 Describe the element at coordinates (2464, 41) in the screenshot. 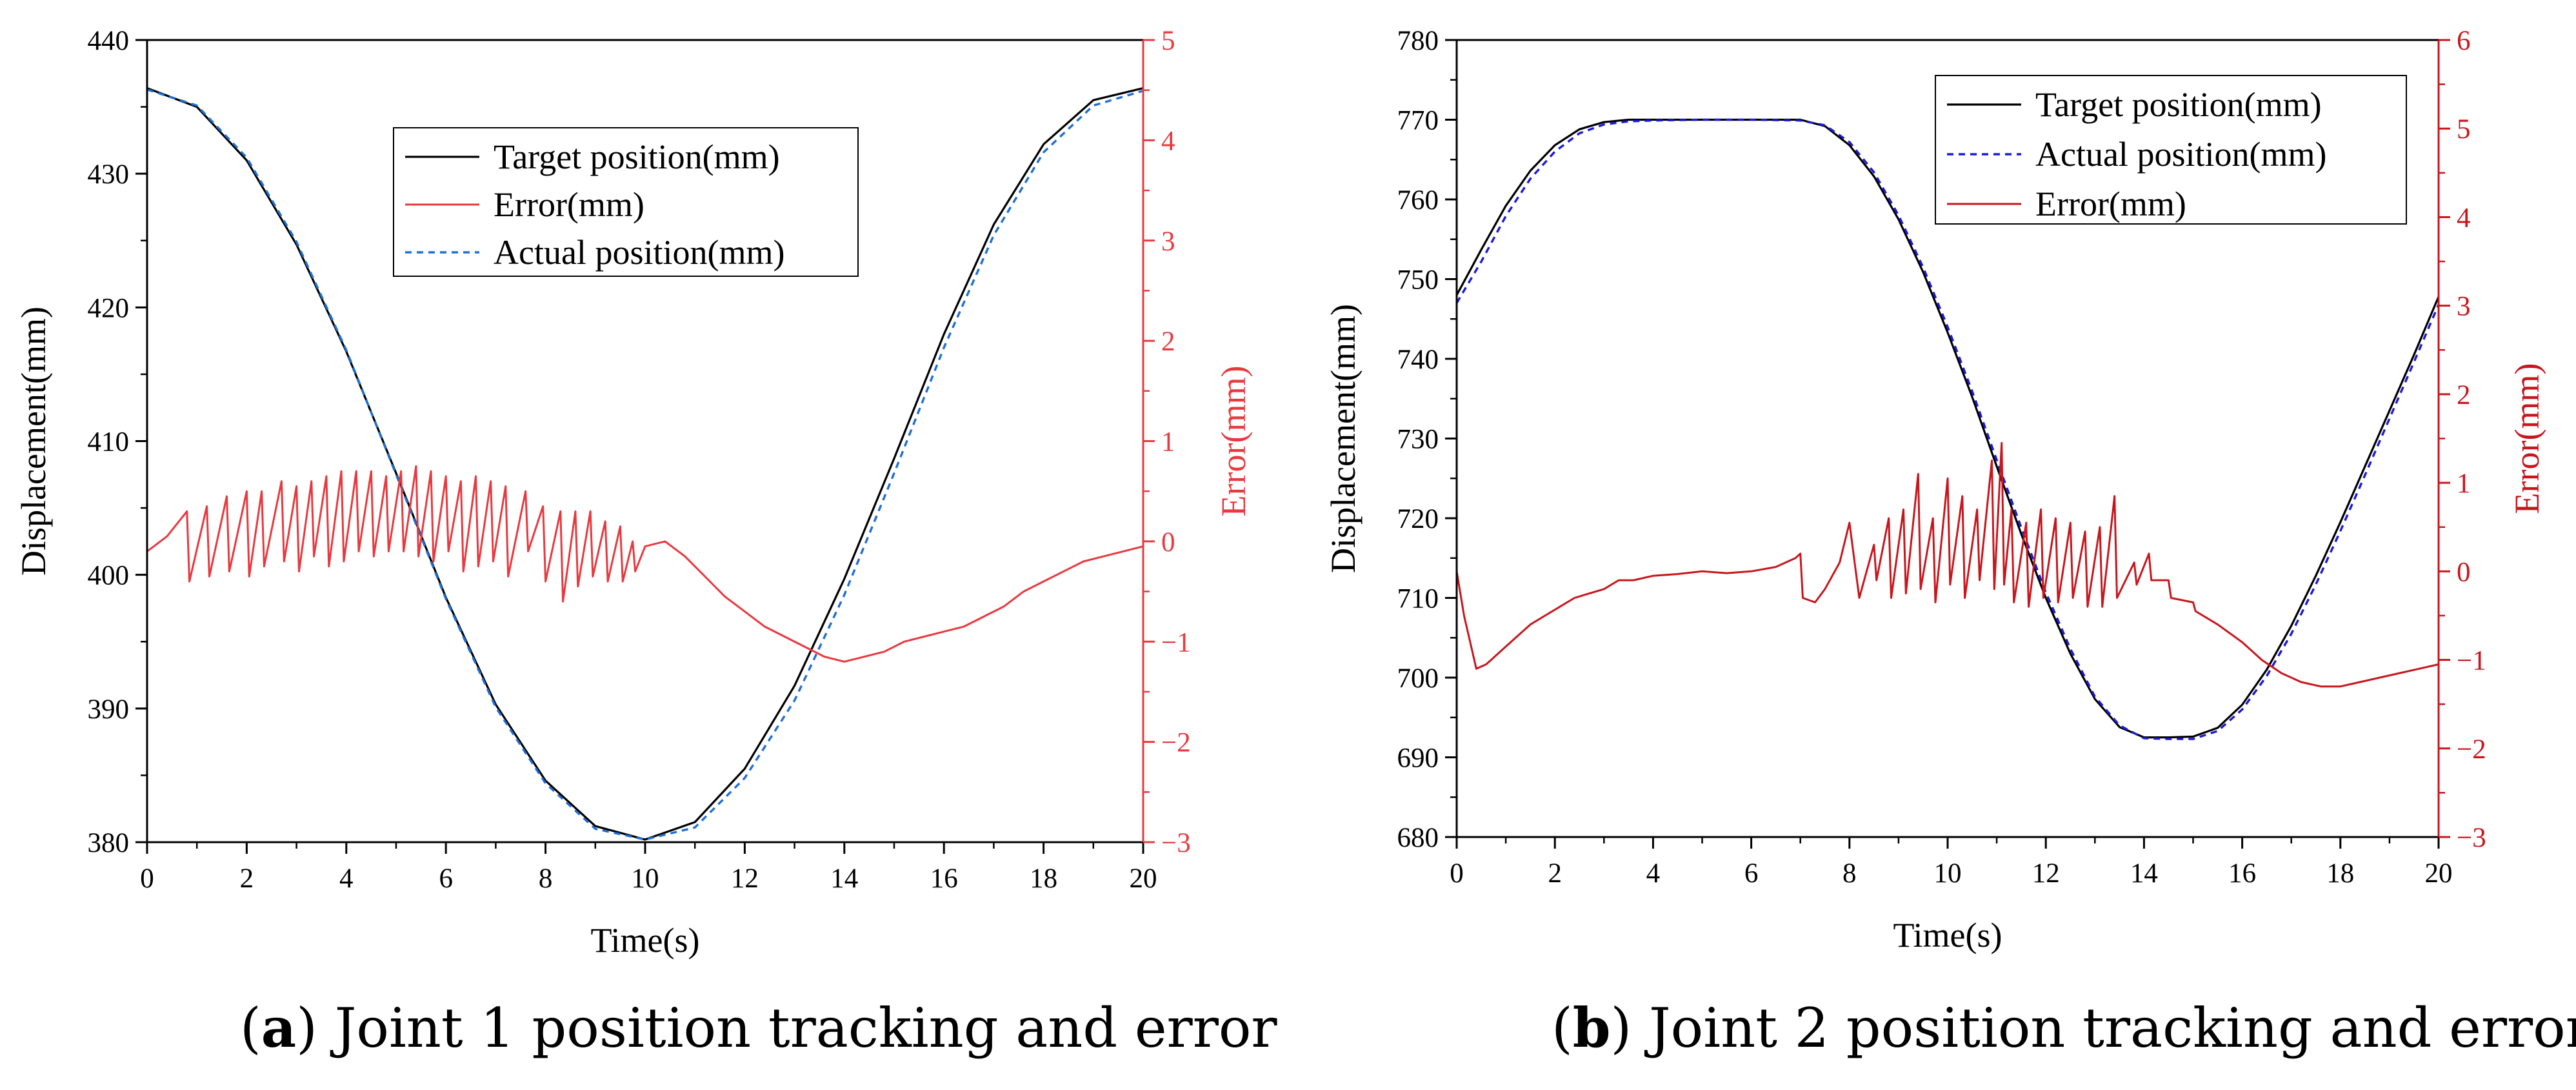

I see `y2-tick-label: 6` at that location.